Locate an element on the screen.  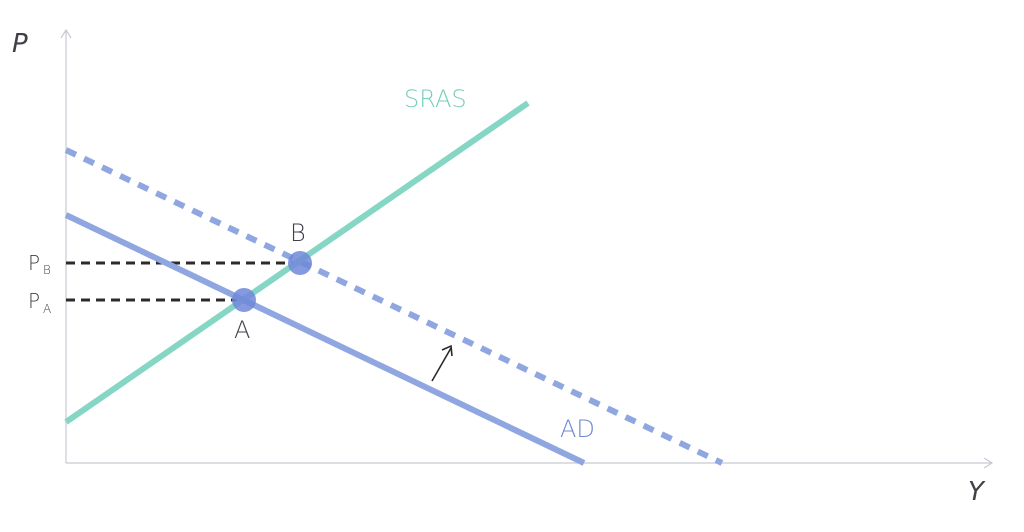
price-level-pb: P B is located at coordinates (39, 264).